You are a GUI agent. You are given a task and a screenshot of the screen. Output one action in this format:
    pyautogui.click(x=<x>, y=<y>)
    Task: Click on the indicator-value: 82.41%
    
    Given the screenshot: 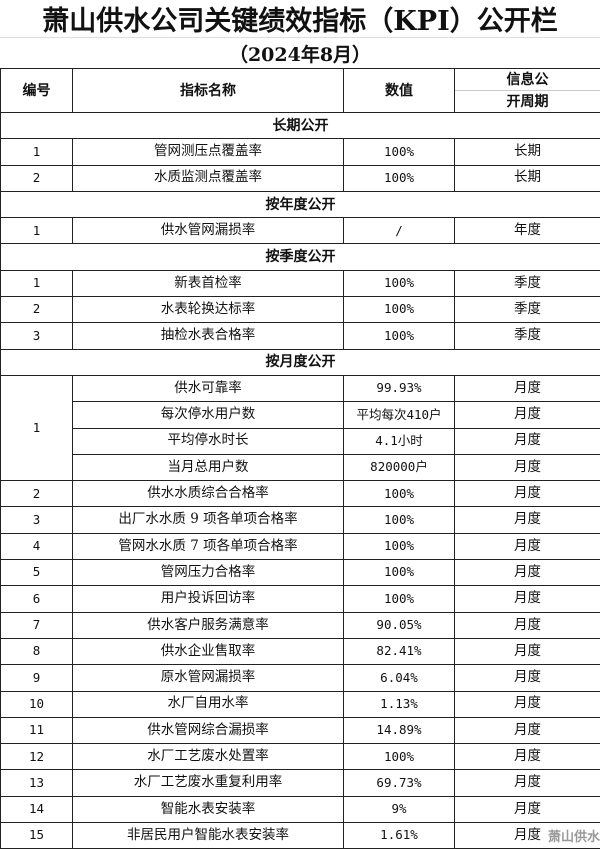 What is the action you would take?
    pyautogui.click(x=399, y=651)
    